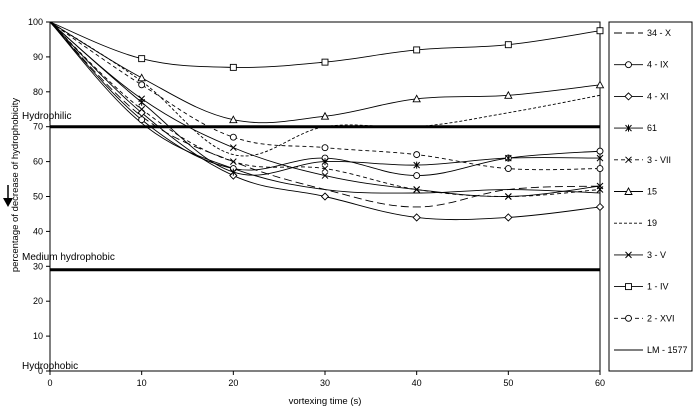 Image resolution: width=700 pixels, height=418 pixels. Describe the element at coordinates (38, 231) in the screenshot. I see `y-tick-label-40: 40` at that location.